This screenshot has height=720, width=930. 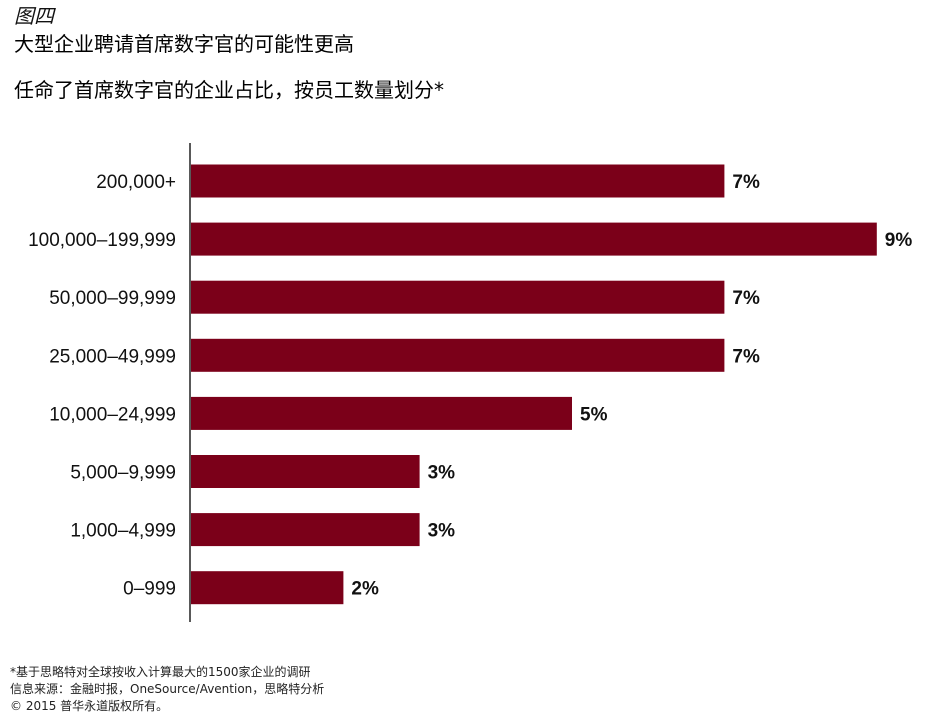 What do you see at coordinates (112, 414) in the screenshot?
I see `category-label: 10,000–24,999` at bounding box center [112, 414].